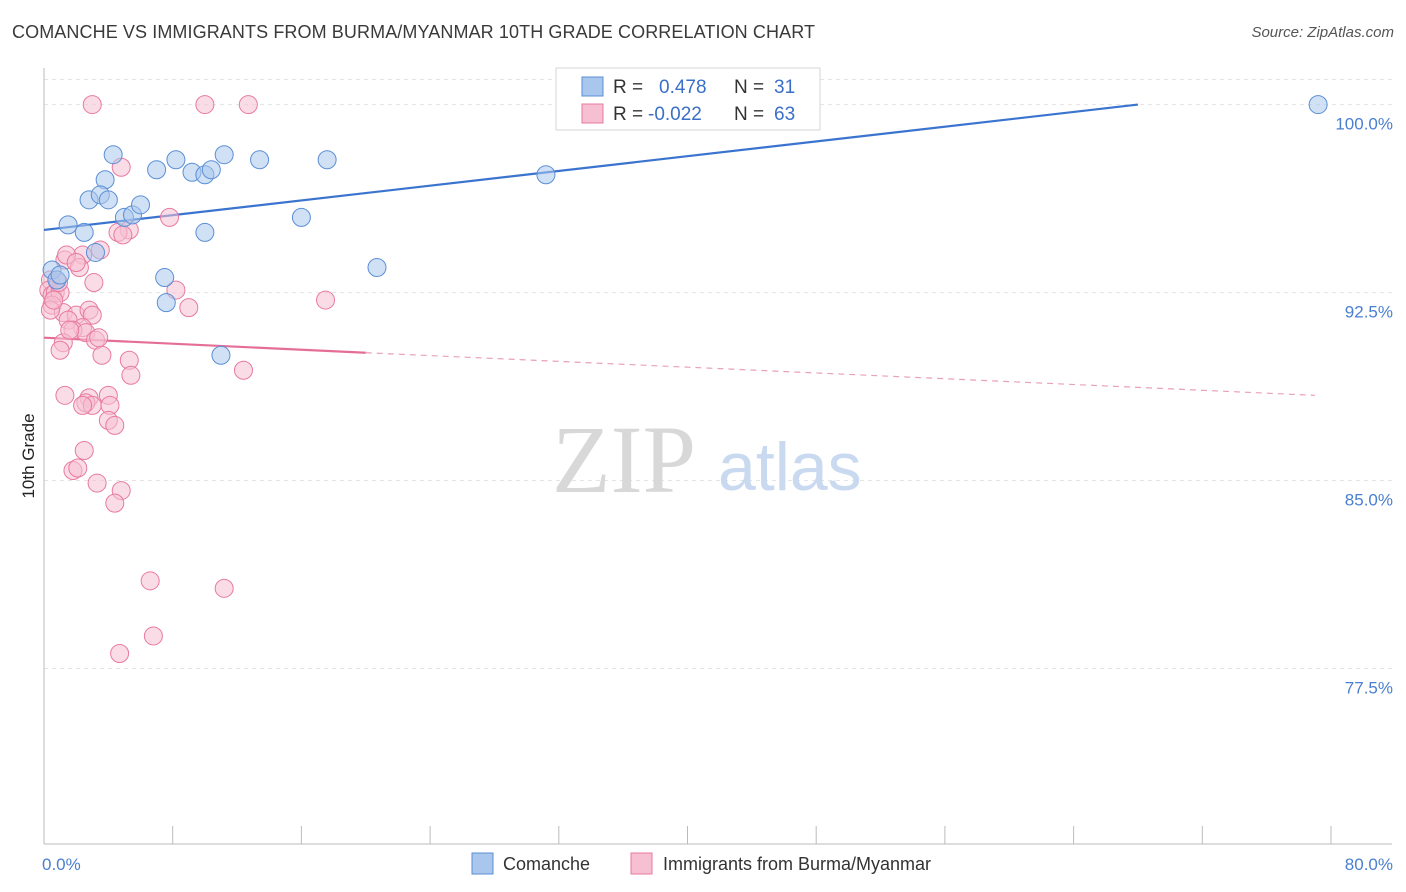 Image resolution: width=1406 pixels, height=892 pixels. Describe the element at coordinates (1369, 500) in the screenshot. I see `y-tick-label-2: 85.0%` at that location.